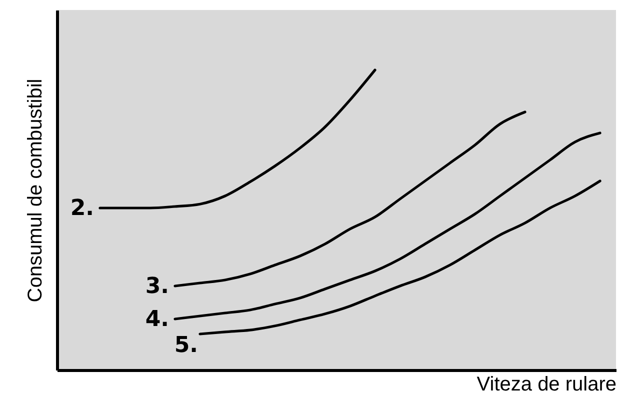  I want to click on y-axis-title: Consumul de combustibil, so click(35, 190).